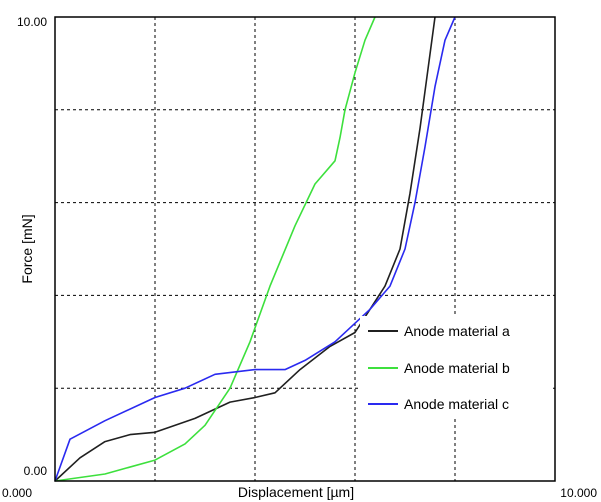 This screenshot has width=601, height=502. I want to click on y-axis-label: Force [mN], so click(27, 248).